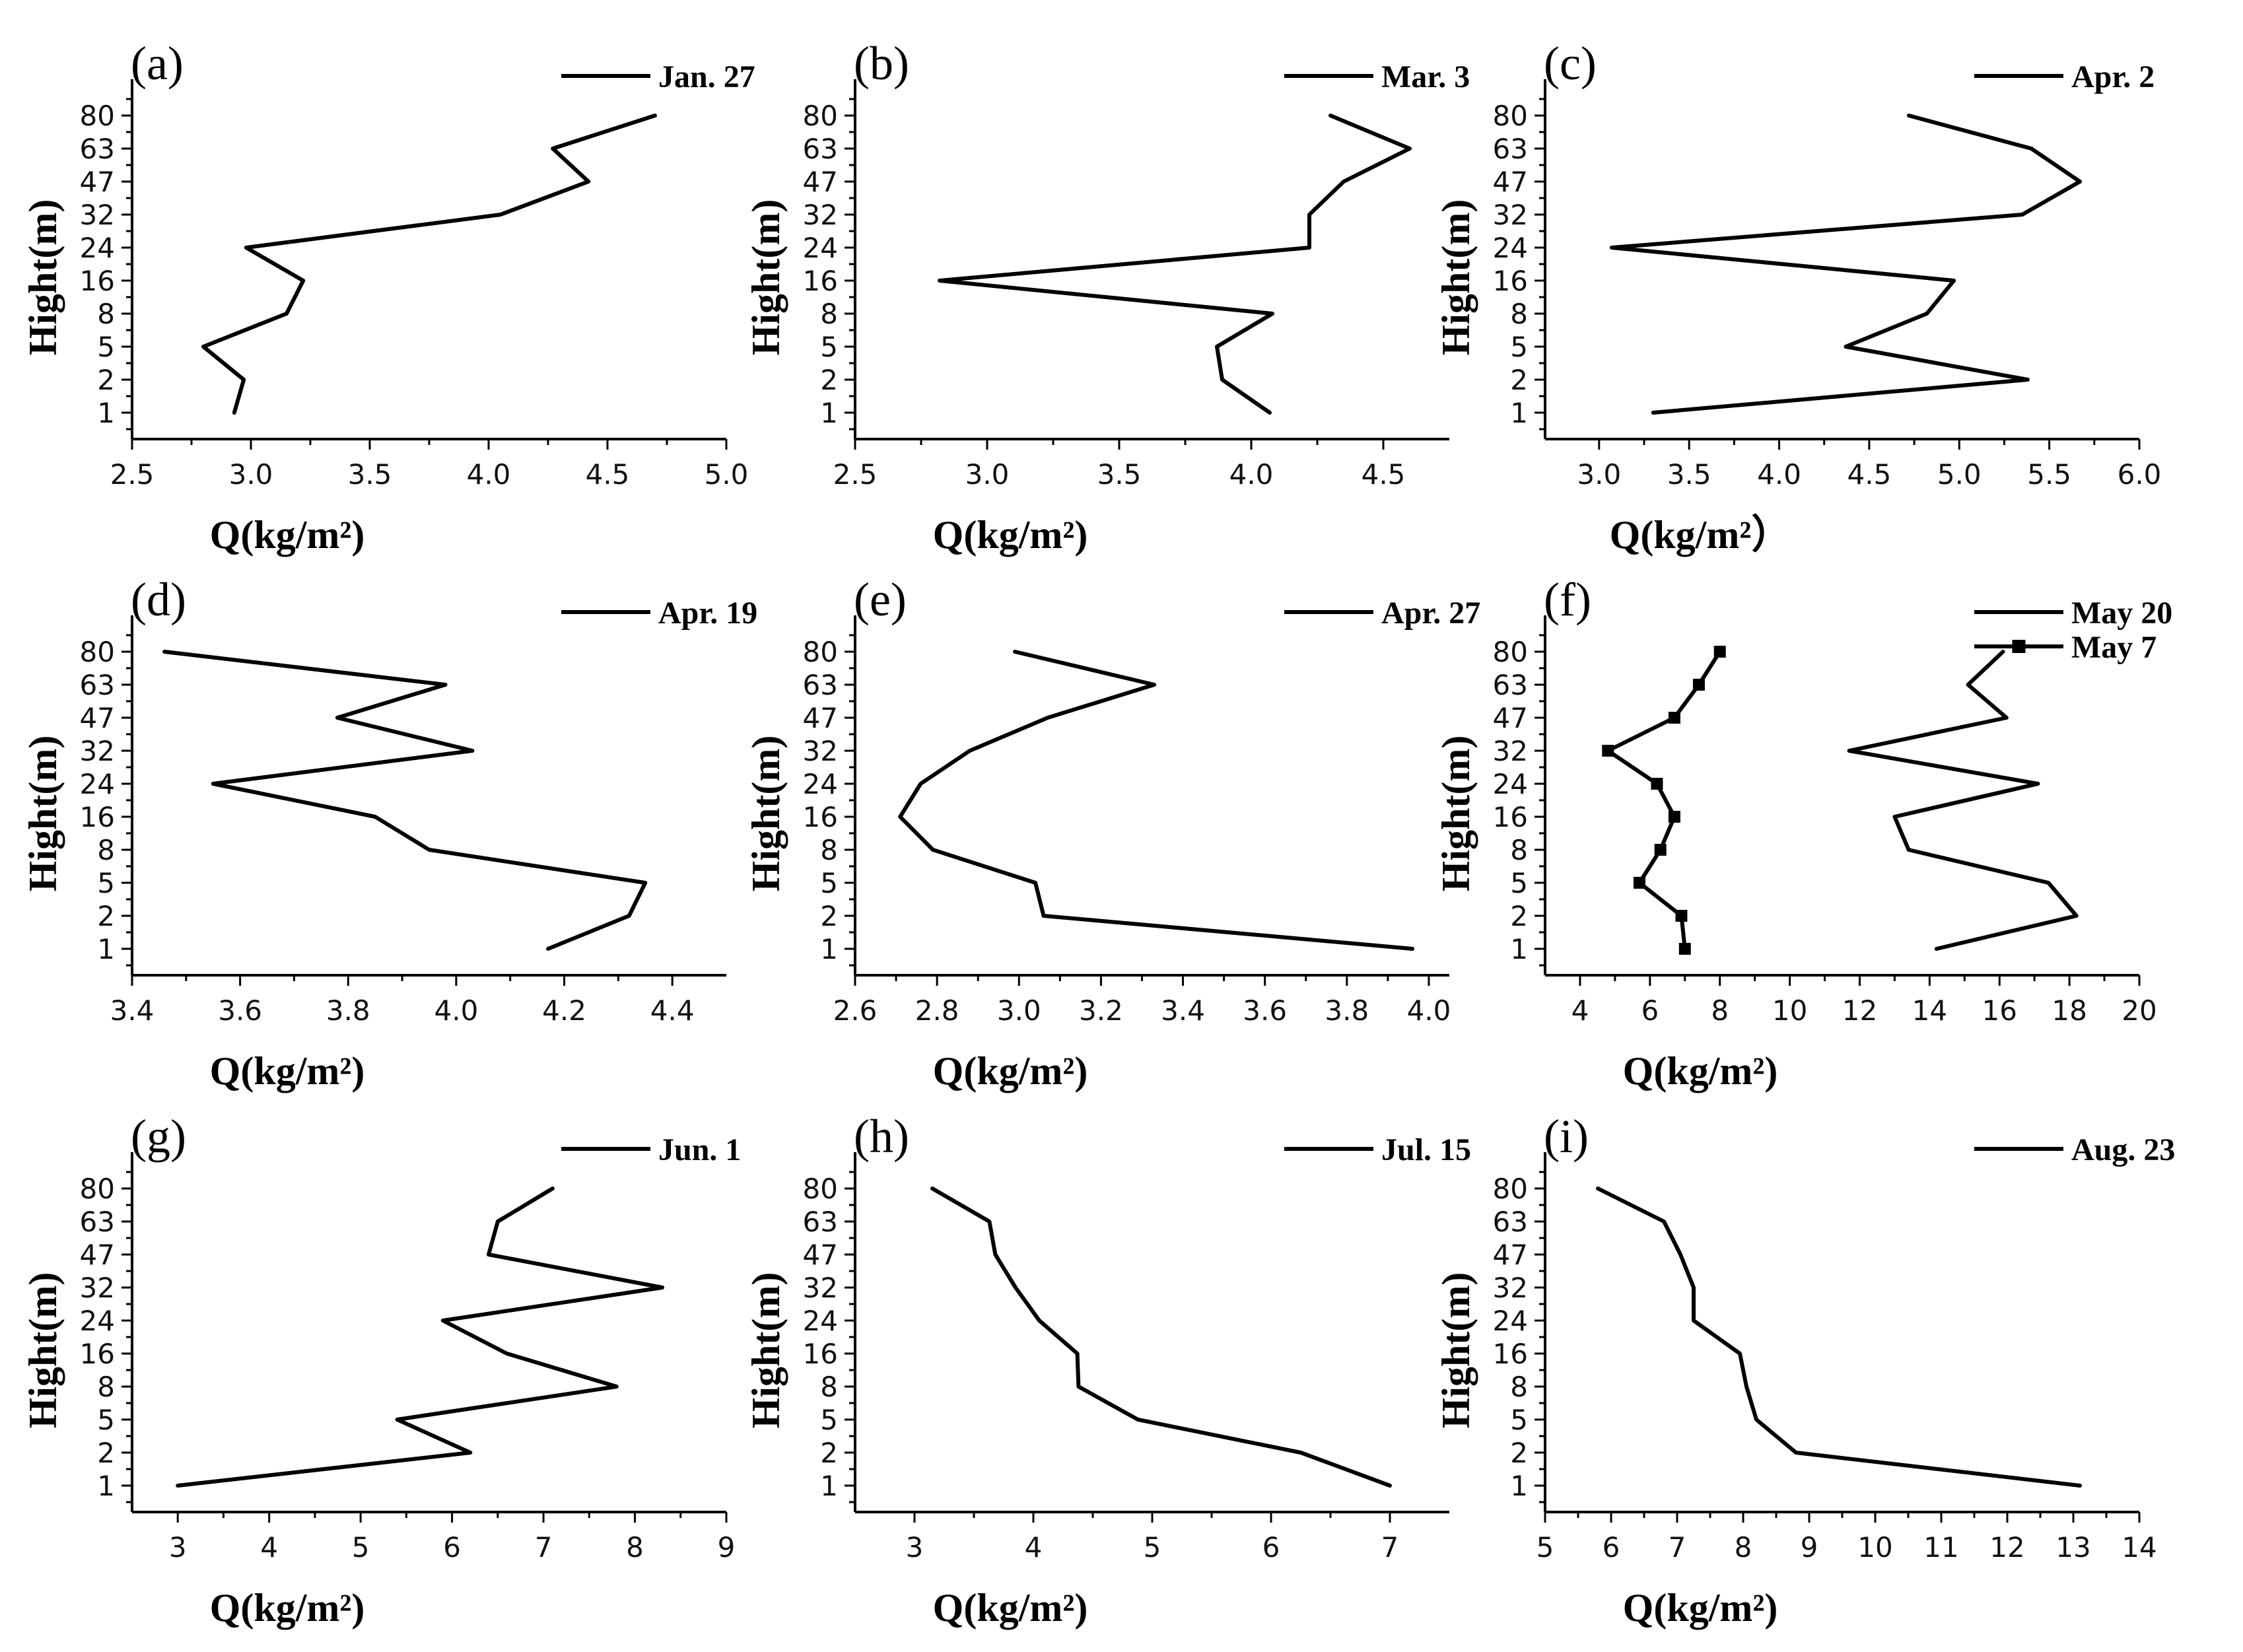  I want to click on x-tick-label: 16, so click(1999, 1010).